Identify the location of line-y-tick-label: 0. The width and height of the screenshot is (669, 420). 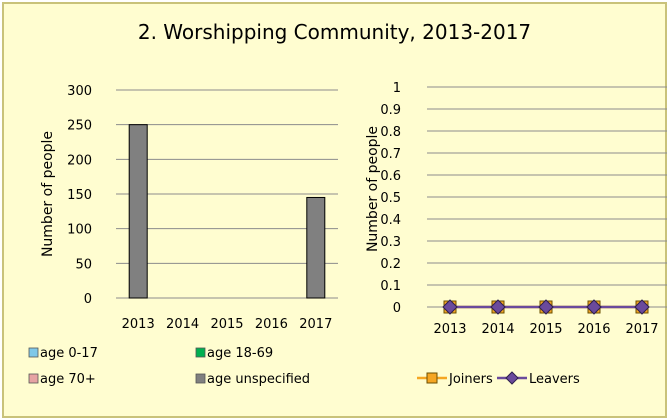
(397, 308).